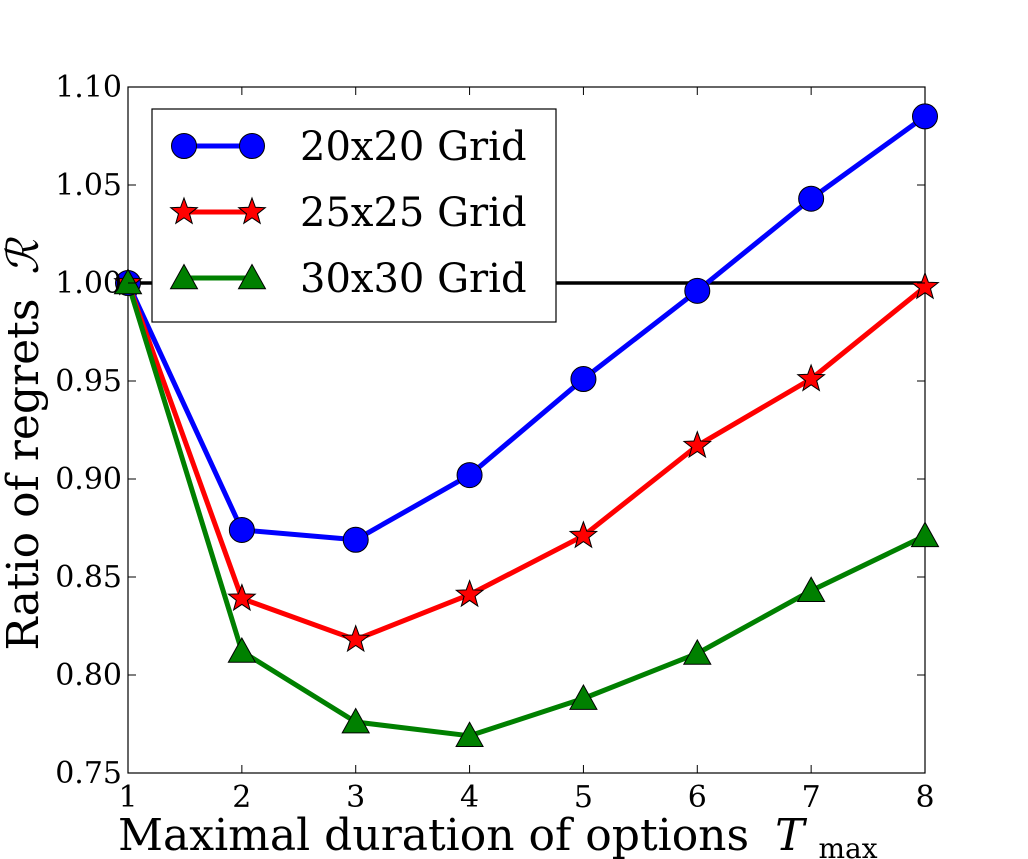  Describe the element at coordinates (88, 773) in the screenshot. I see `y-tick-label-1: 0.75` at that location.